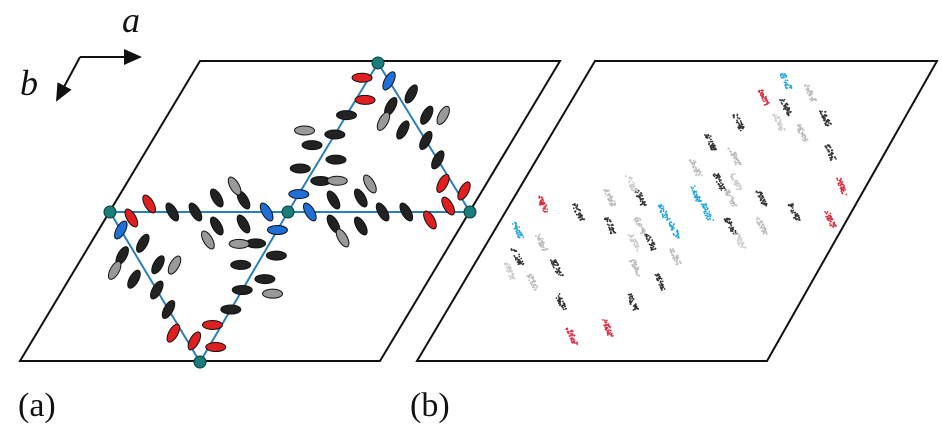 The height and width of the screenshot is (429, 942). Describe the element at coordinates (29, 83) in the screenshot. I see `axis-b-label: b` at that location.